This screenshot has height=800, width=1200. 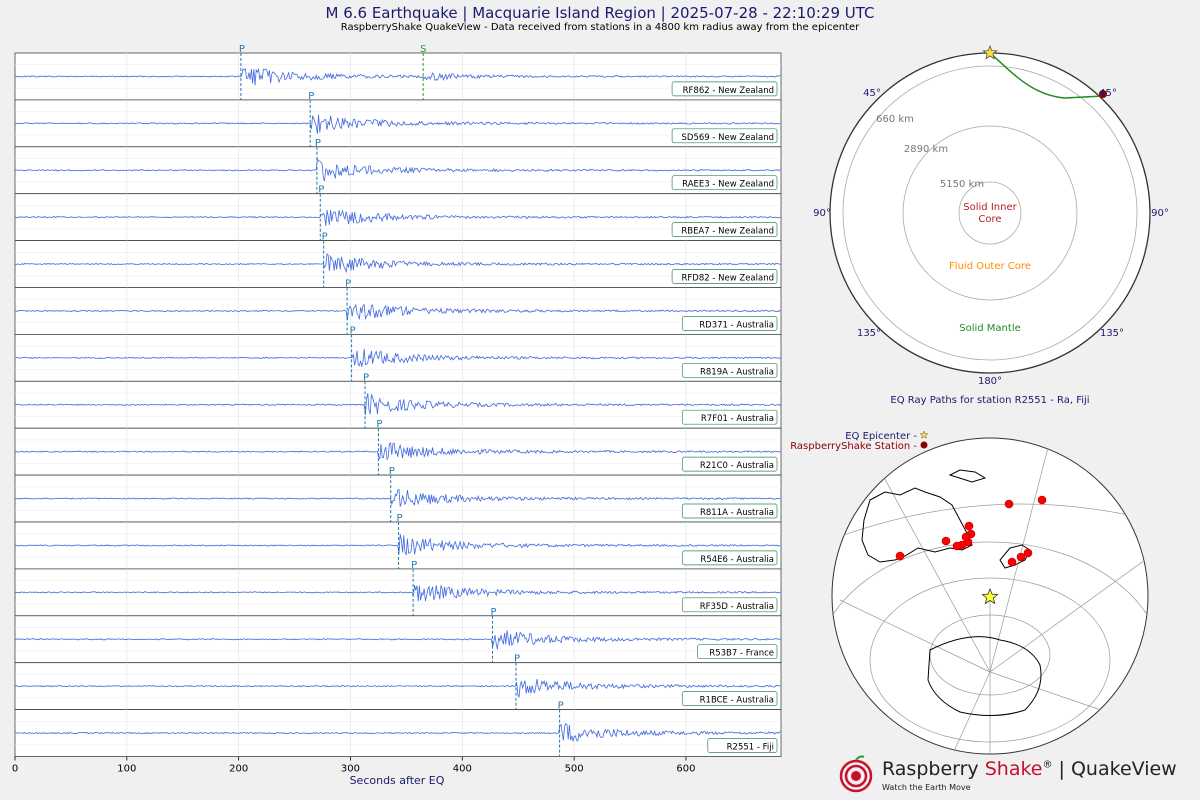 What do you see at coordinates (856, 774) in the screenshot?
I see `raspberry-shake-logo-icon` at bounding box center [856, 774].